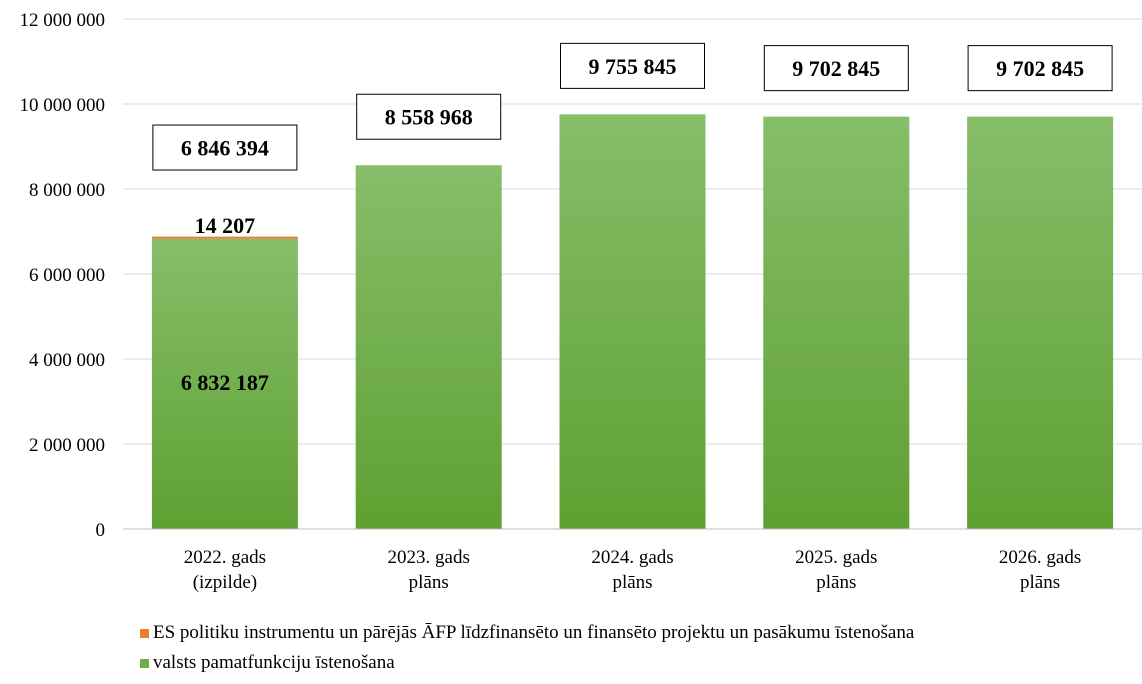 The width and height of the screenshot is (1142, 684). Describe the element at coordinates (67, 190) in the screenshot. I see `y-tick-label: 8 000 000` at that location.